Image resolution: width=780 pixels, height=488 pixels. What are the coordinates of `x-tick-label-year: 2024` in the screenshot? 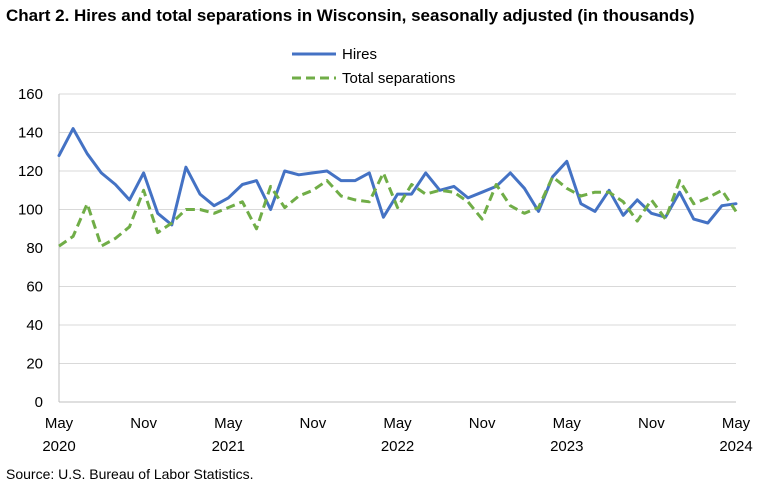 It's located at (735, 446).